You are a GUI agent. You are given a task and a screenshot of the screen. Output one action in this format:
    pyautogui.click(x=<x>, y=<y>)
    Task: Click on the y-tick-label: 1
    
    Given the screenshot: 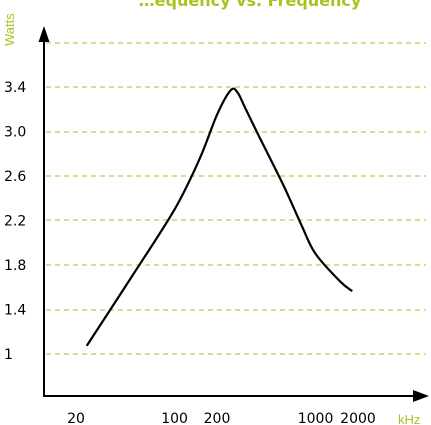 What is the action you would take?
    pyautogui.click(x=8, y=355)
    